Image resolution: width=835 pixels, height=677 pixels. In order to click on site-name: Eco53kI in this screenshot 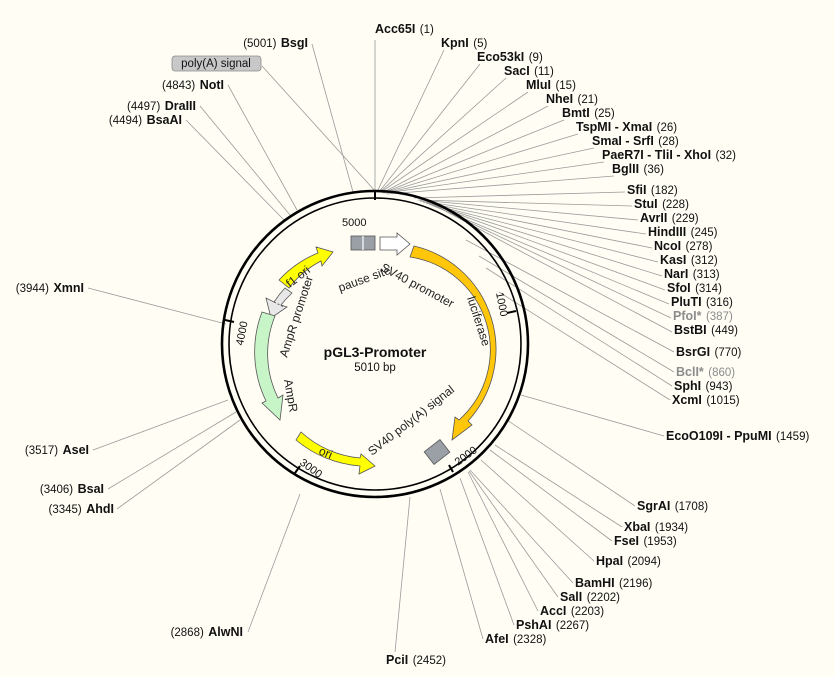, I will do `click(500, 57)`.